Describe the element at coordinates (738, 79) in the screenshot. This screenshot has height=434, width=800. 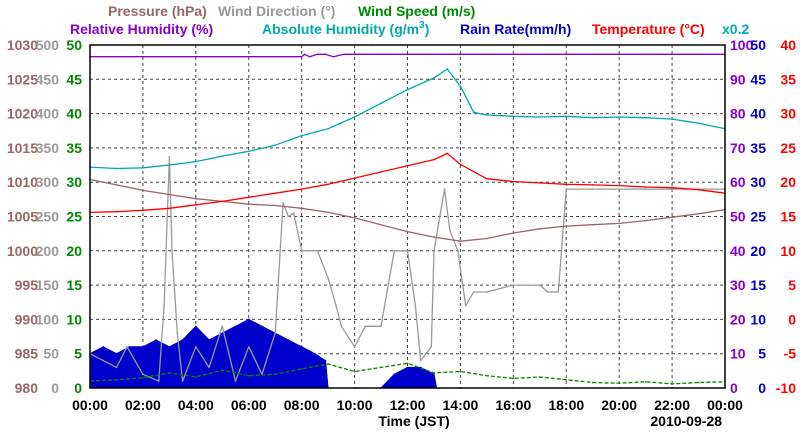
I see `tick-humidity: 90` at that location.